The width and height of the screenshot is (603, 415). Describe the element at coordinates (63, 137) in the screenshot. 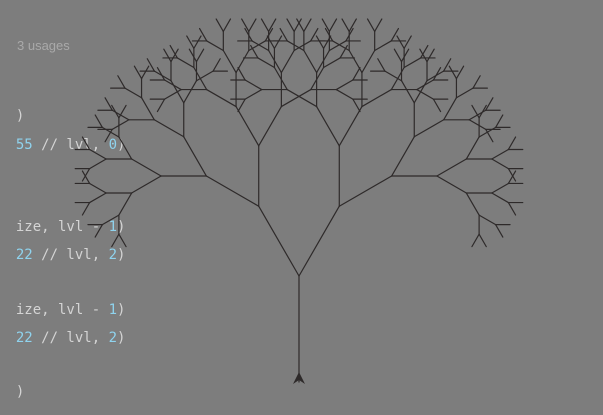

I see `code-line-2: 55 // lvl, 0)` at that location.